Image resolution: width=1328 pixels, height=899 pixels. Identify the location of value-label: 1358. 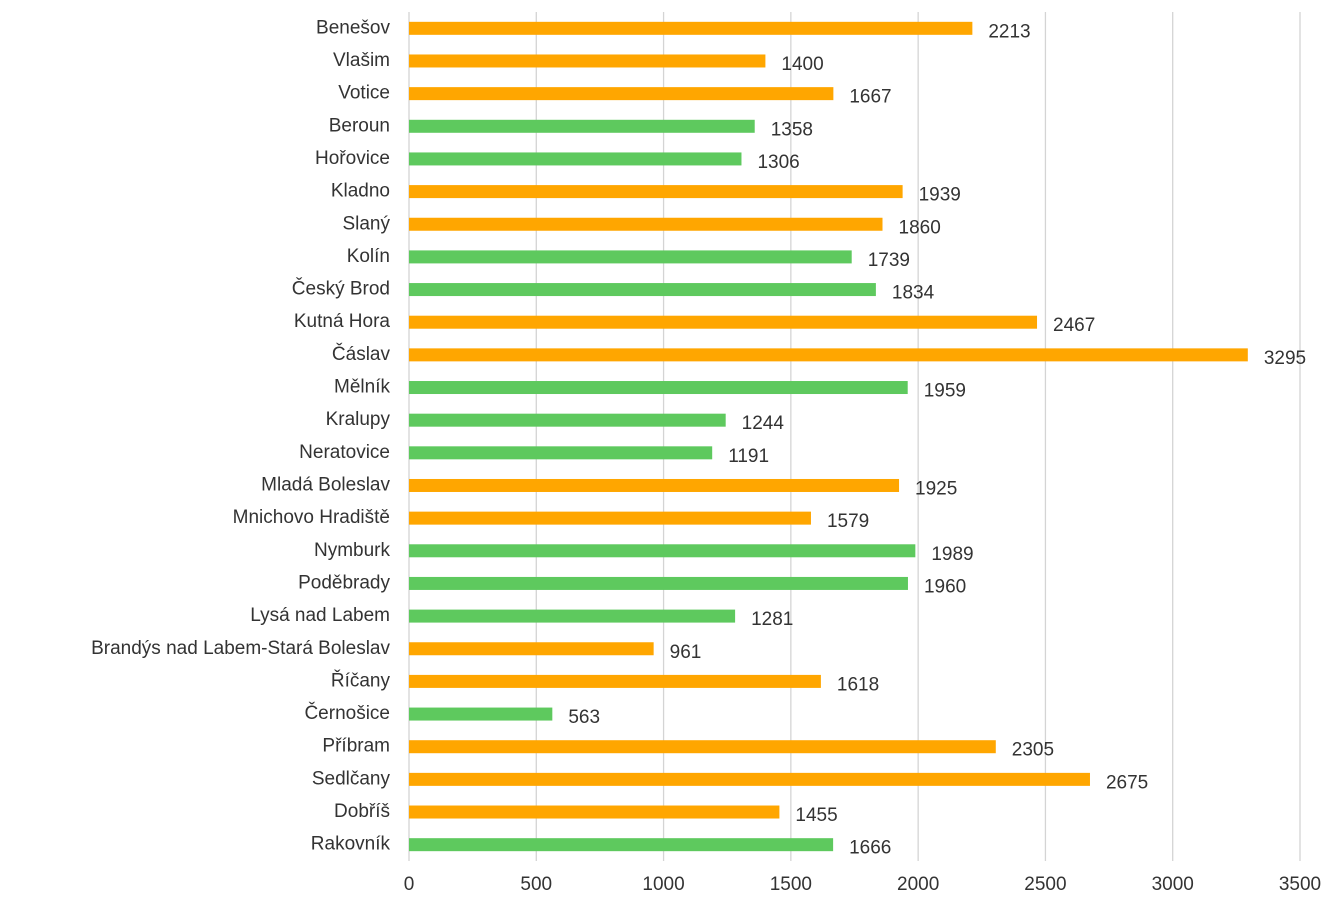
(792, 129).